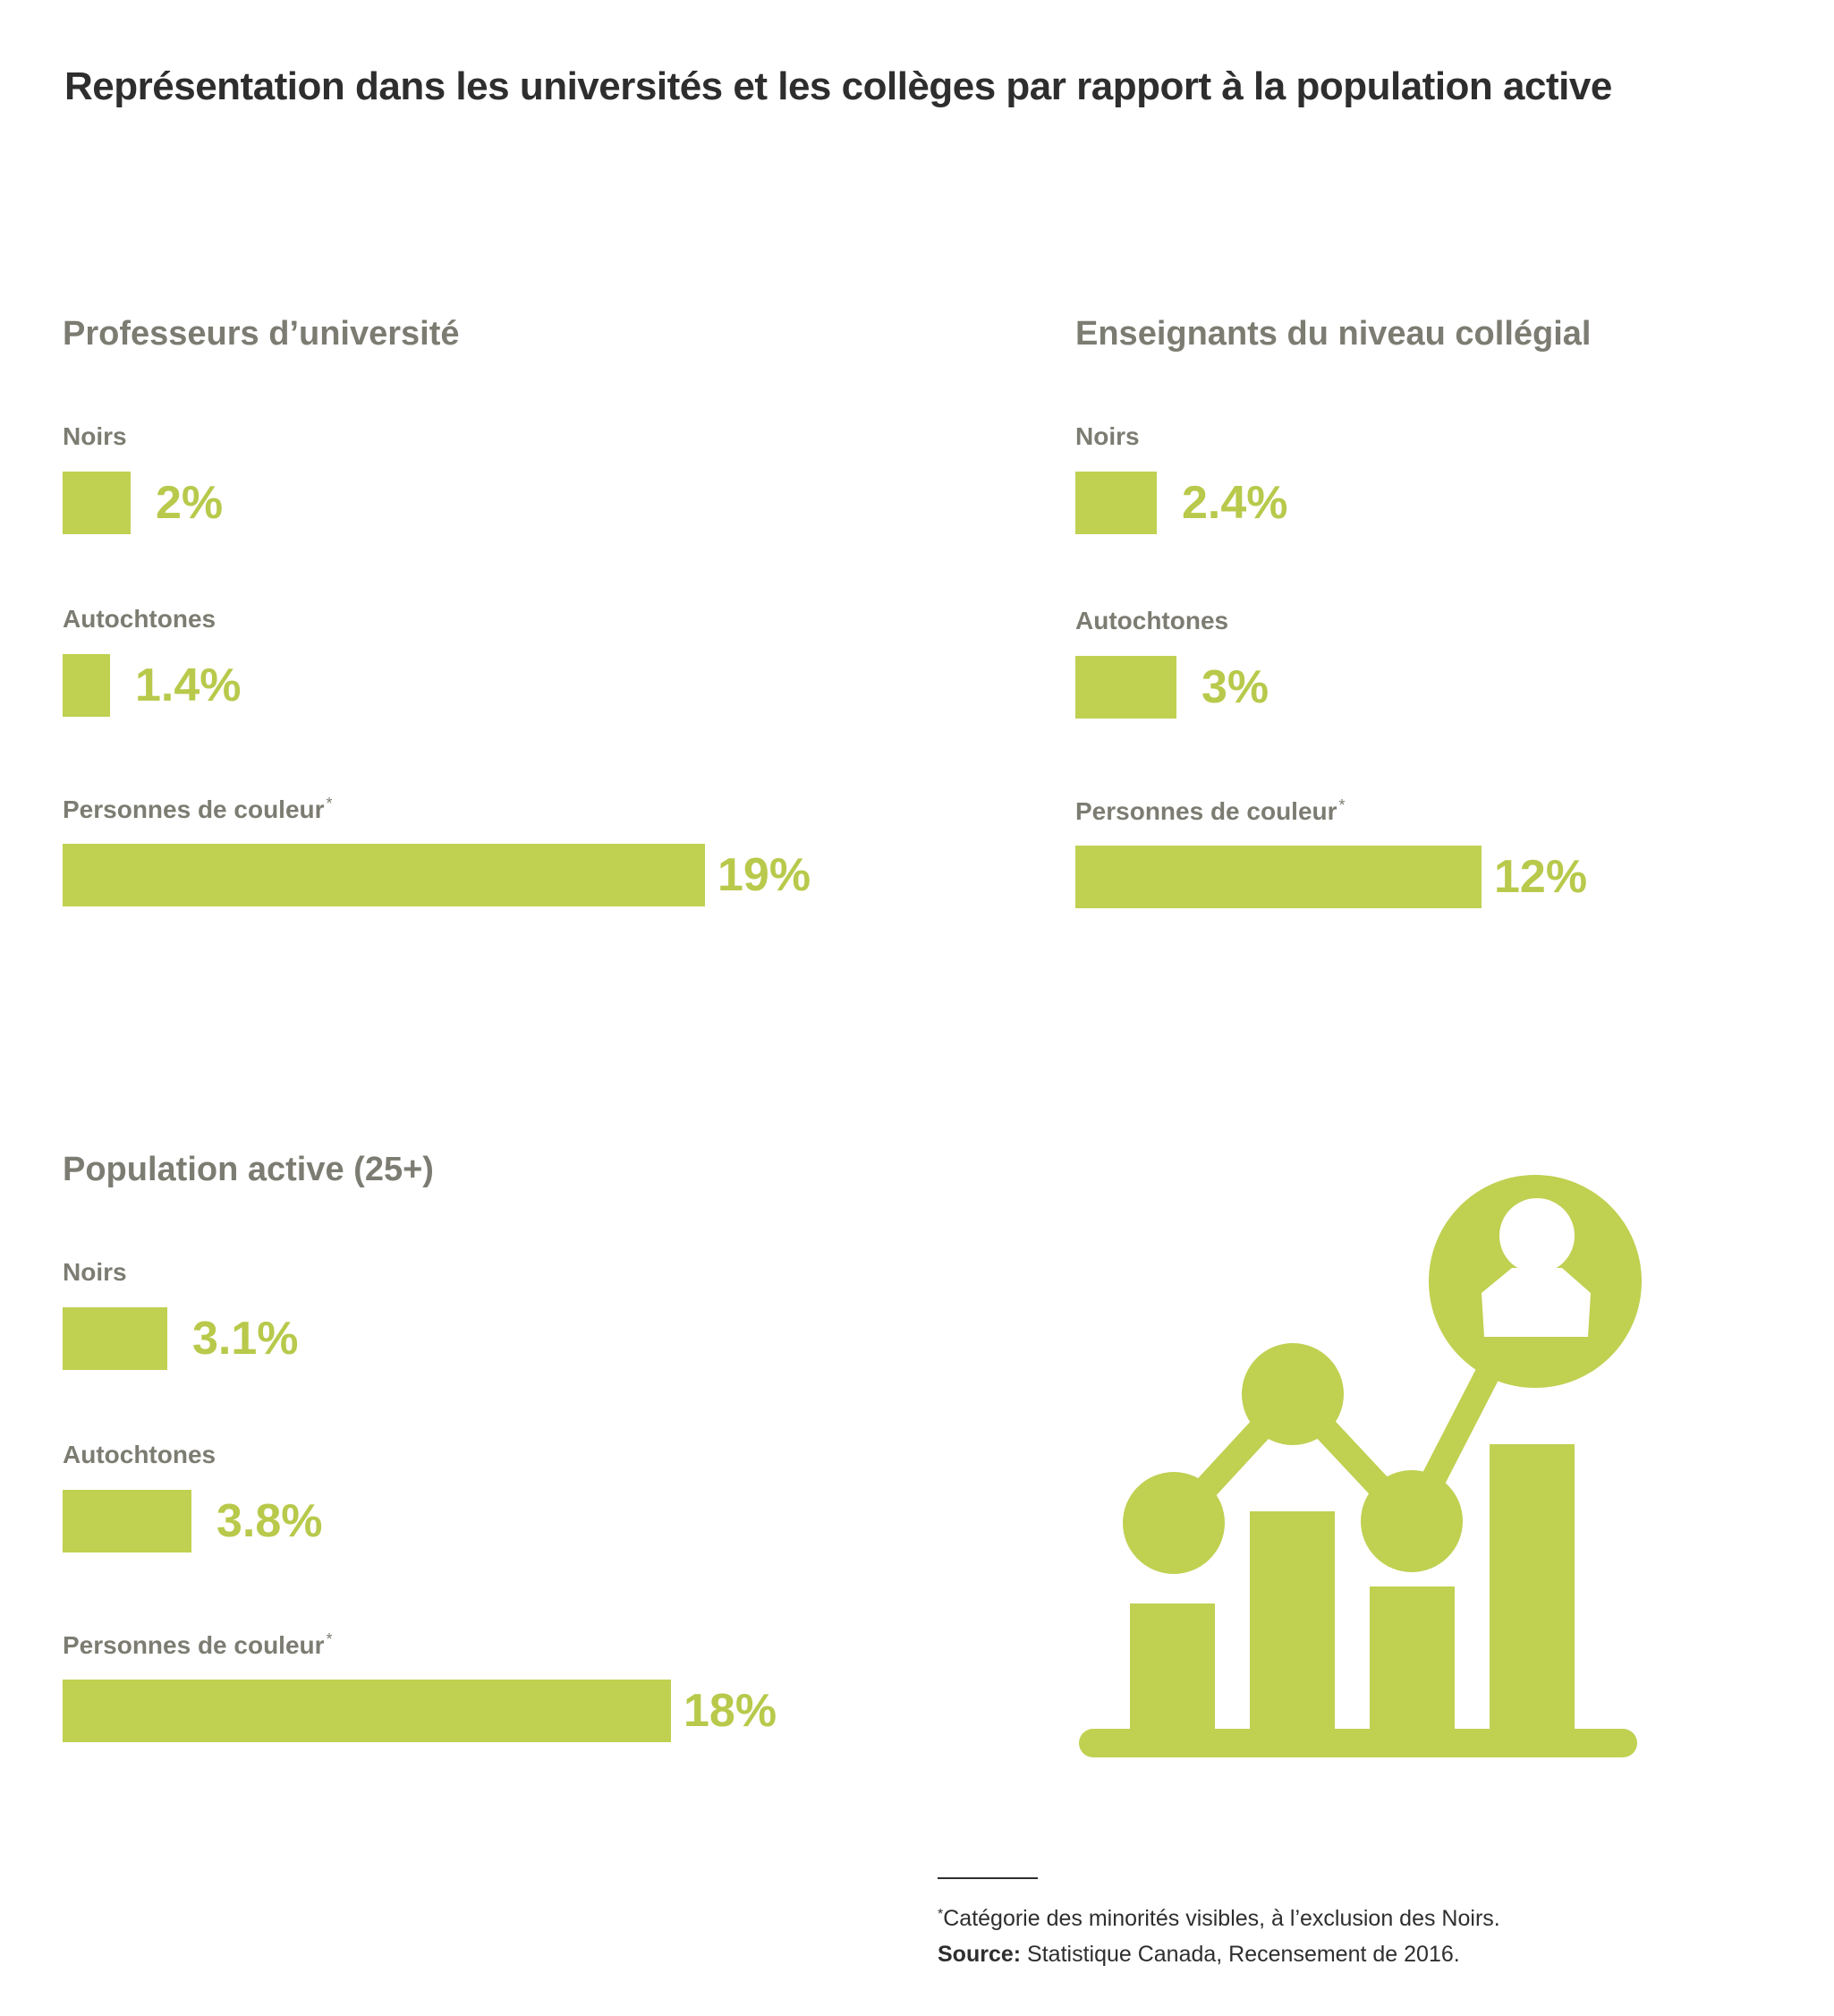 This screenshot has width=1834, height=2016. What do you see at coordinates (492, 694) in the screenshot?
I see `bar-row: Autochtones 1.4%` at bounding box center [492, 694].